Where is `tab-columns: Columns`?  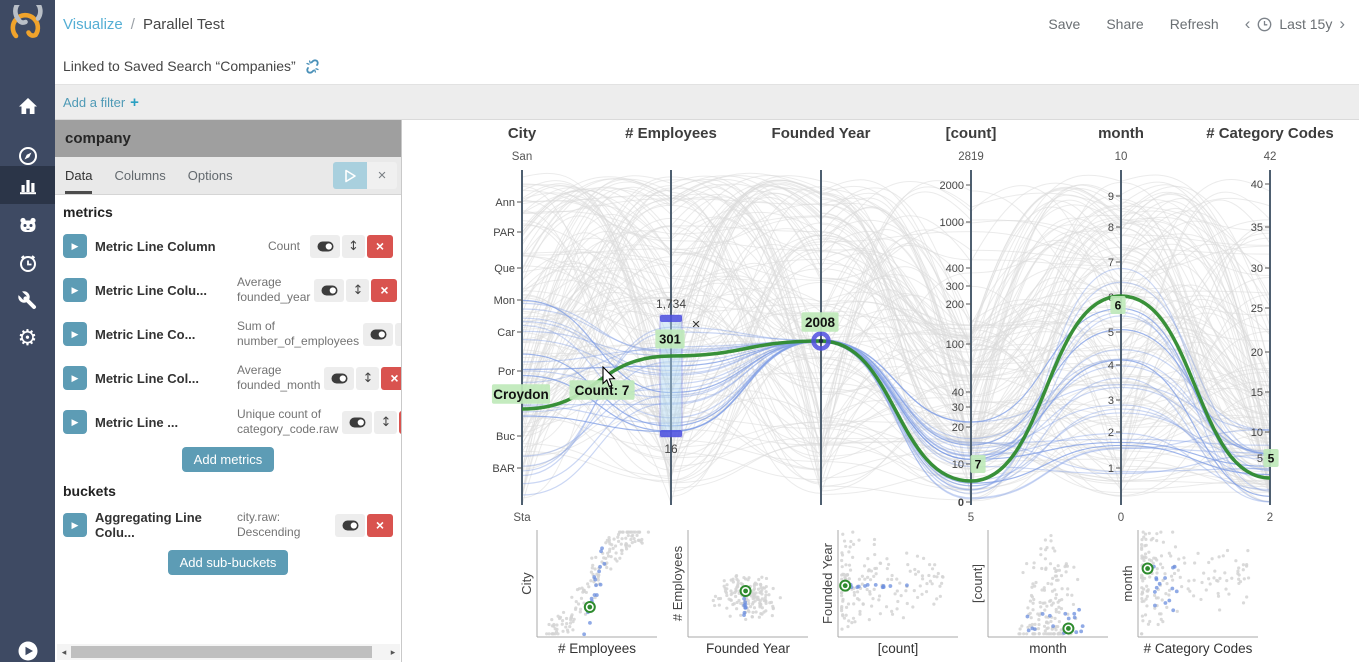 tab-columns: Columns is located at coordinates (140, 175).